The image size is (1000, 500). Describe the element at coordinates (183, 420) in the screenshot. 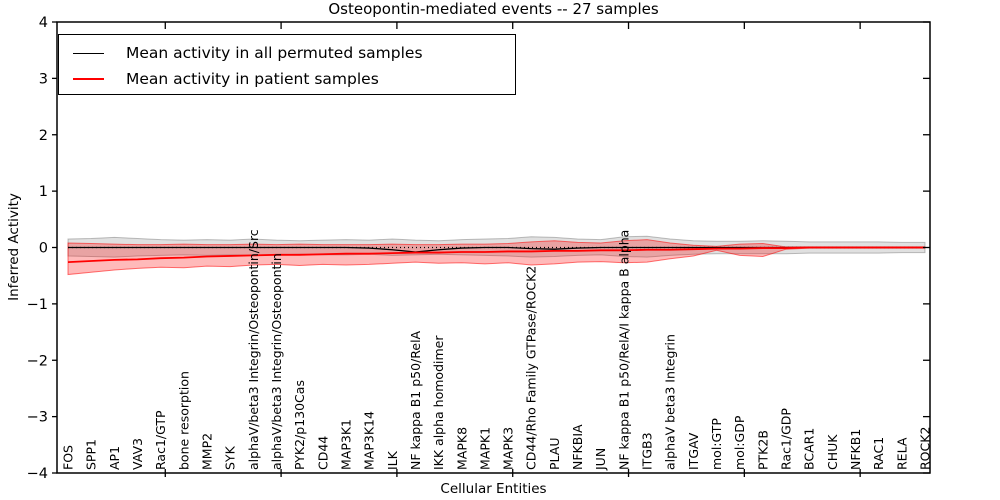

I see `x-category-label: bone resorption` at that location.